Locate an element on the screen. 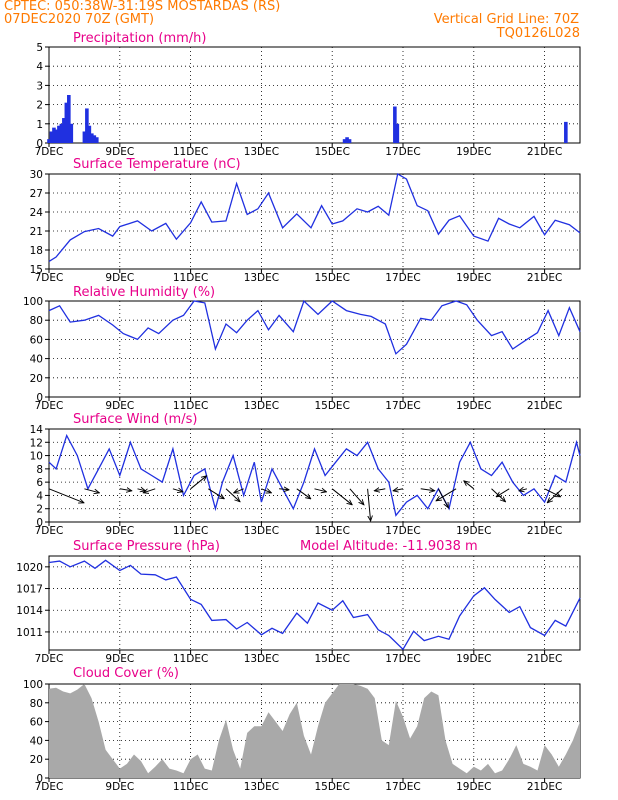 The width and height of the screenshot is (618, 800). rh-line is located at coordinates (314, 327).